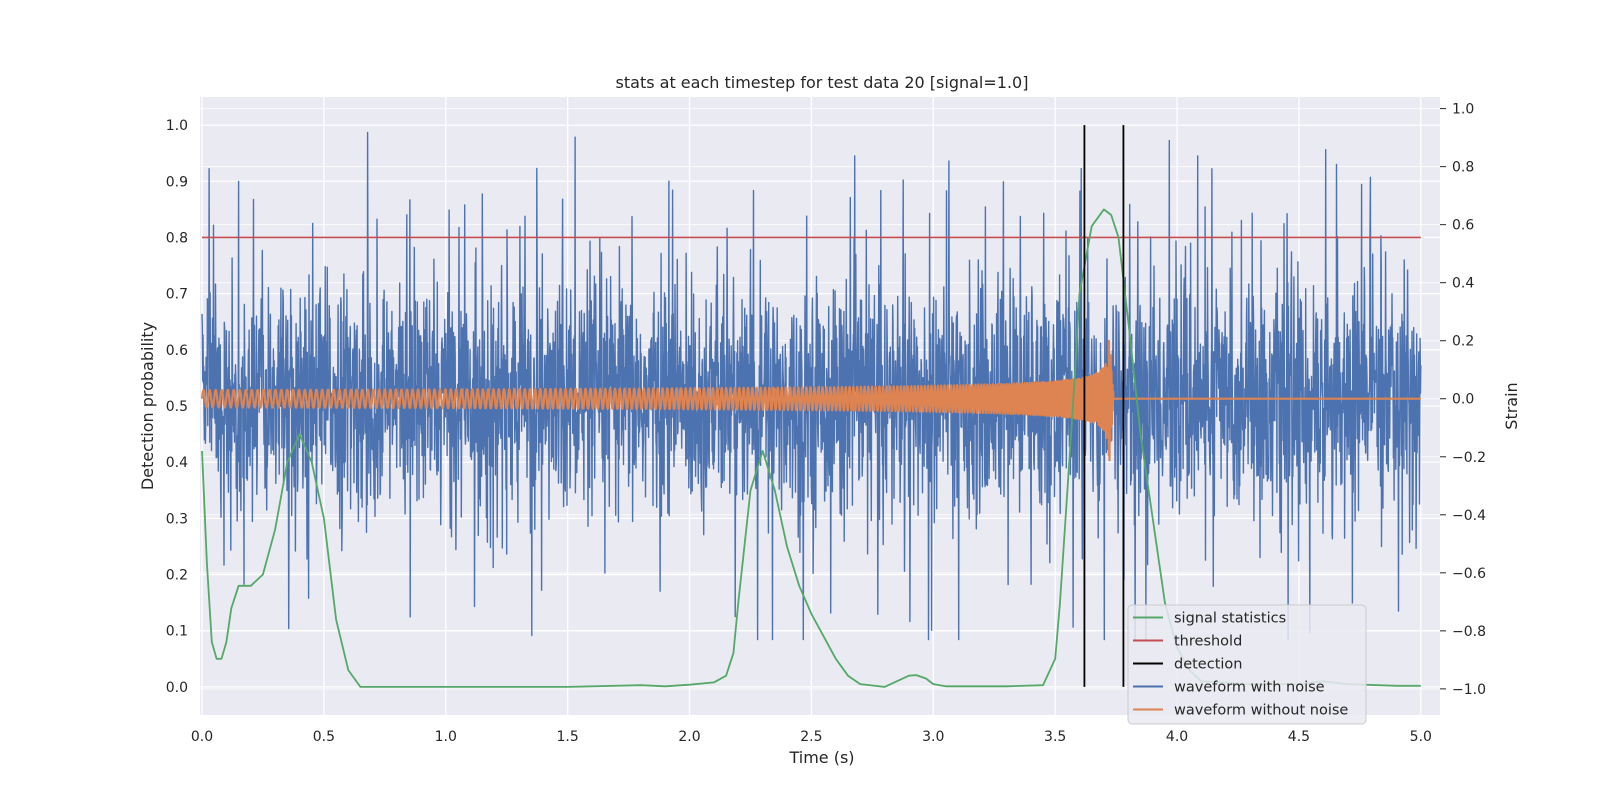  Describe the element at coordinates (202, 737) in the screenshot. I see `x-tick-label: 0.0` at that location.